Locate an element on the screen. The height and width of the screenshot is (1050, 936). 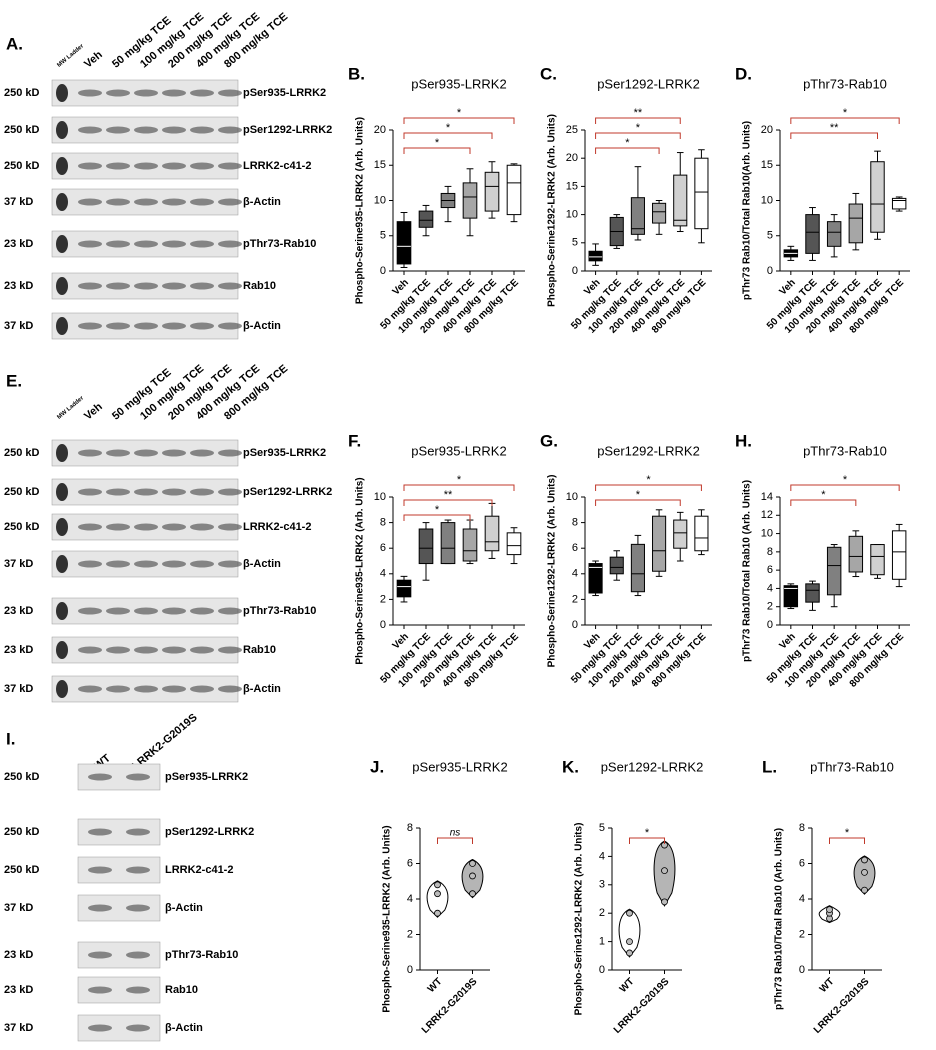
row-label: pThr73-Rab10 is located at coordinates (201, 955).